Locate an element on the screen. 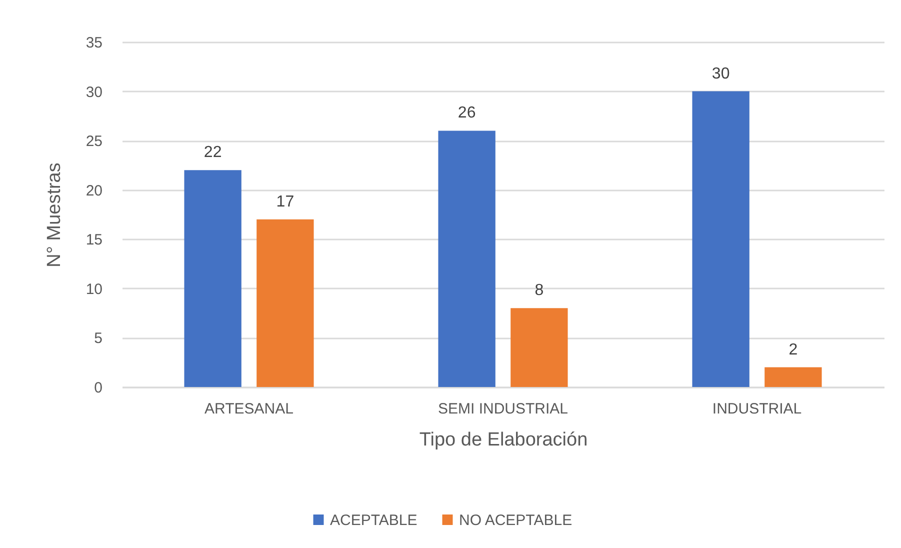  y-tick-label: 15 is located at coordinates (94, 240).